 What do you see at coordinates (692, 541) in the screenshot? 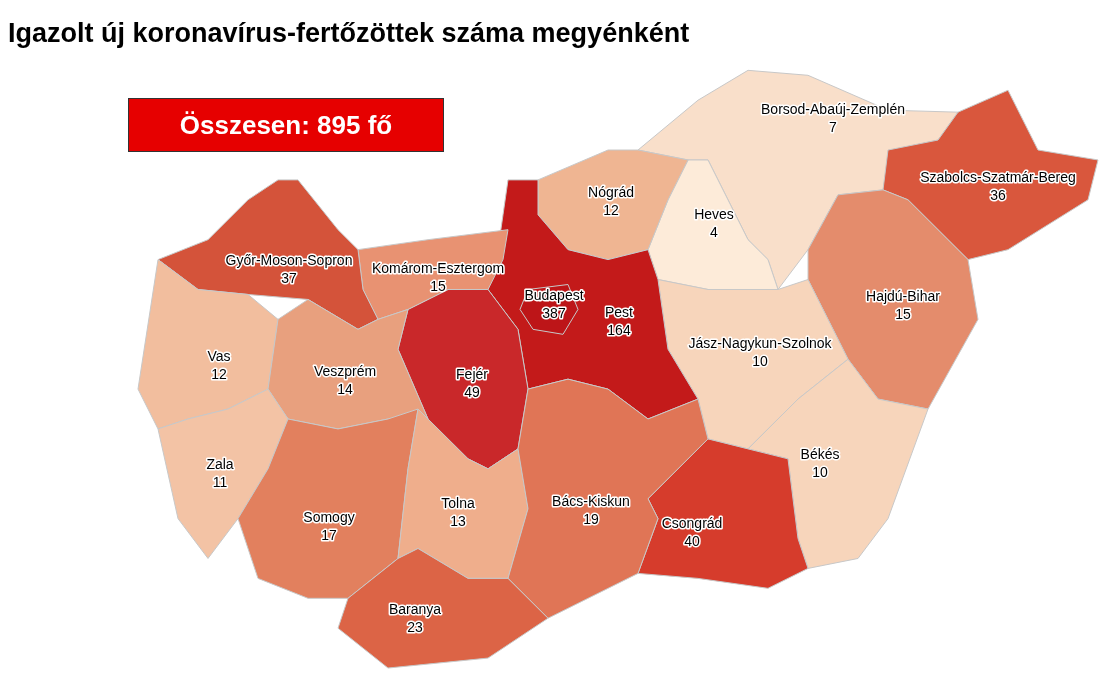
I see `data-label: 40` at bounding box center [692, 541].